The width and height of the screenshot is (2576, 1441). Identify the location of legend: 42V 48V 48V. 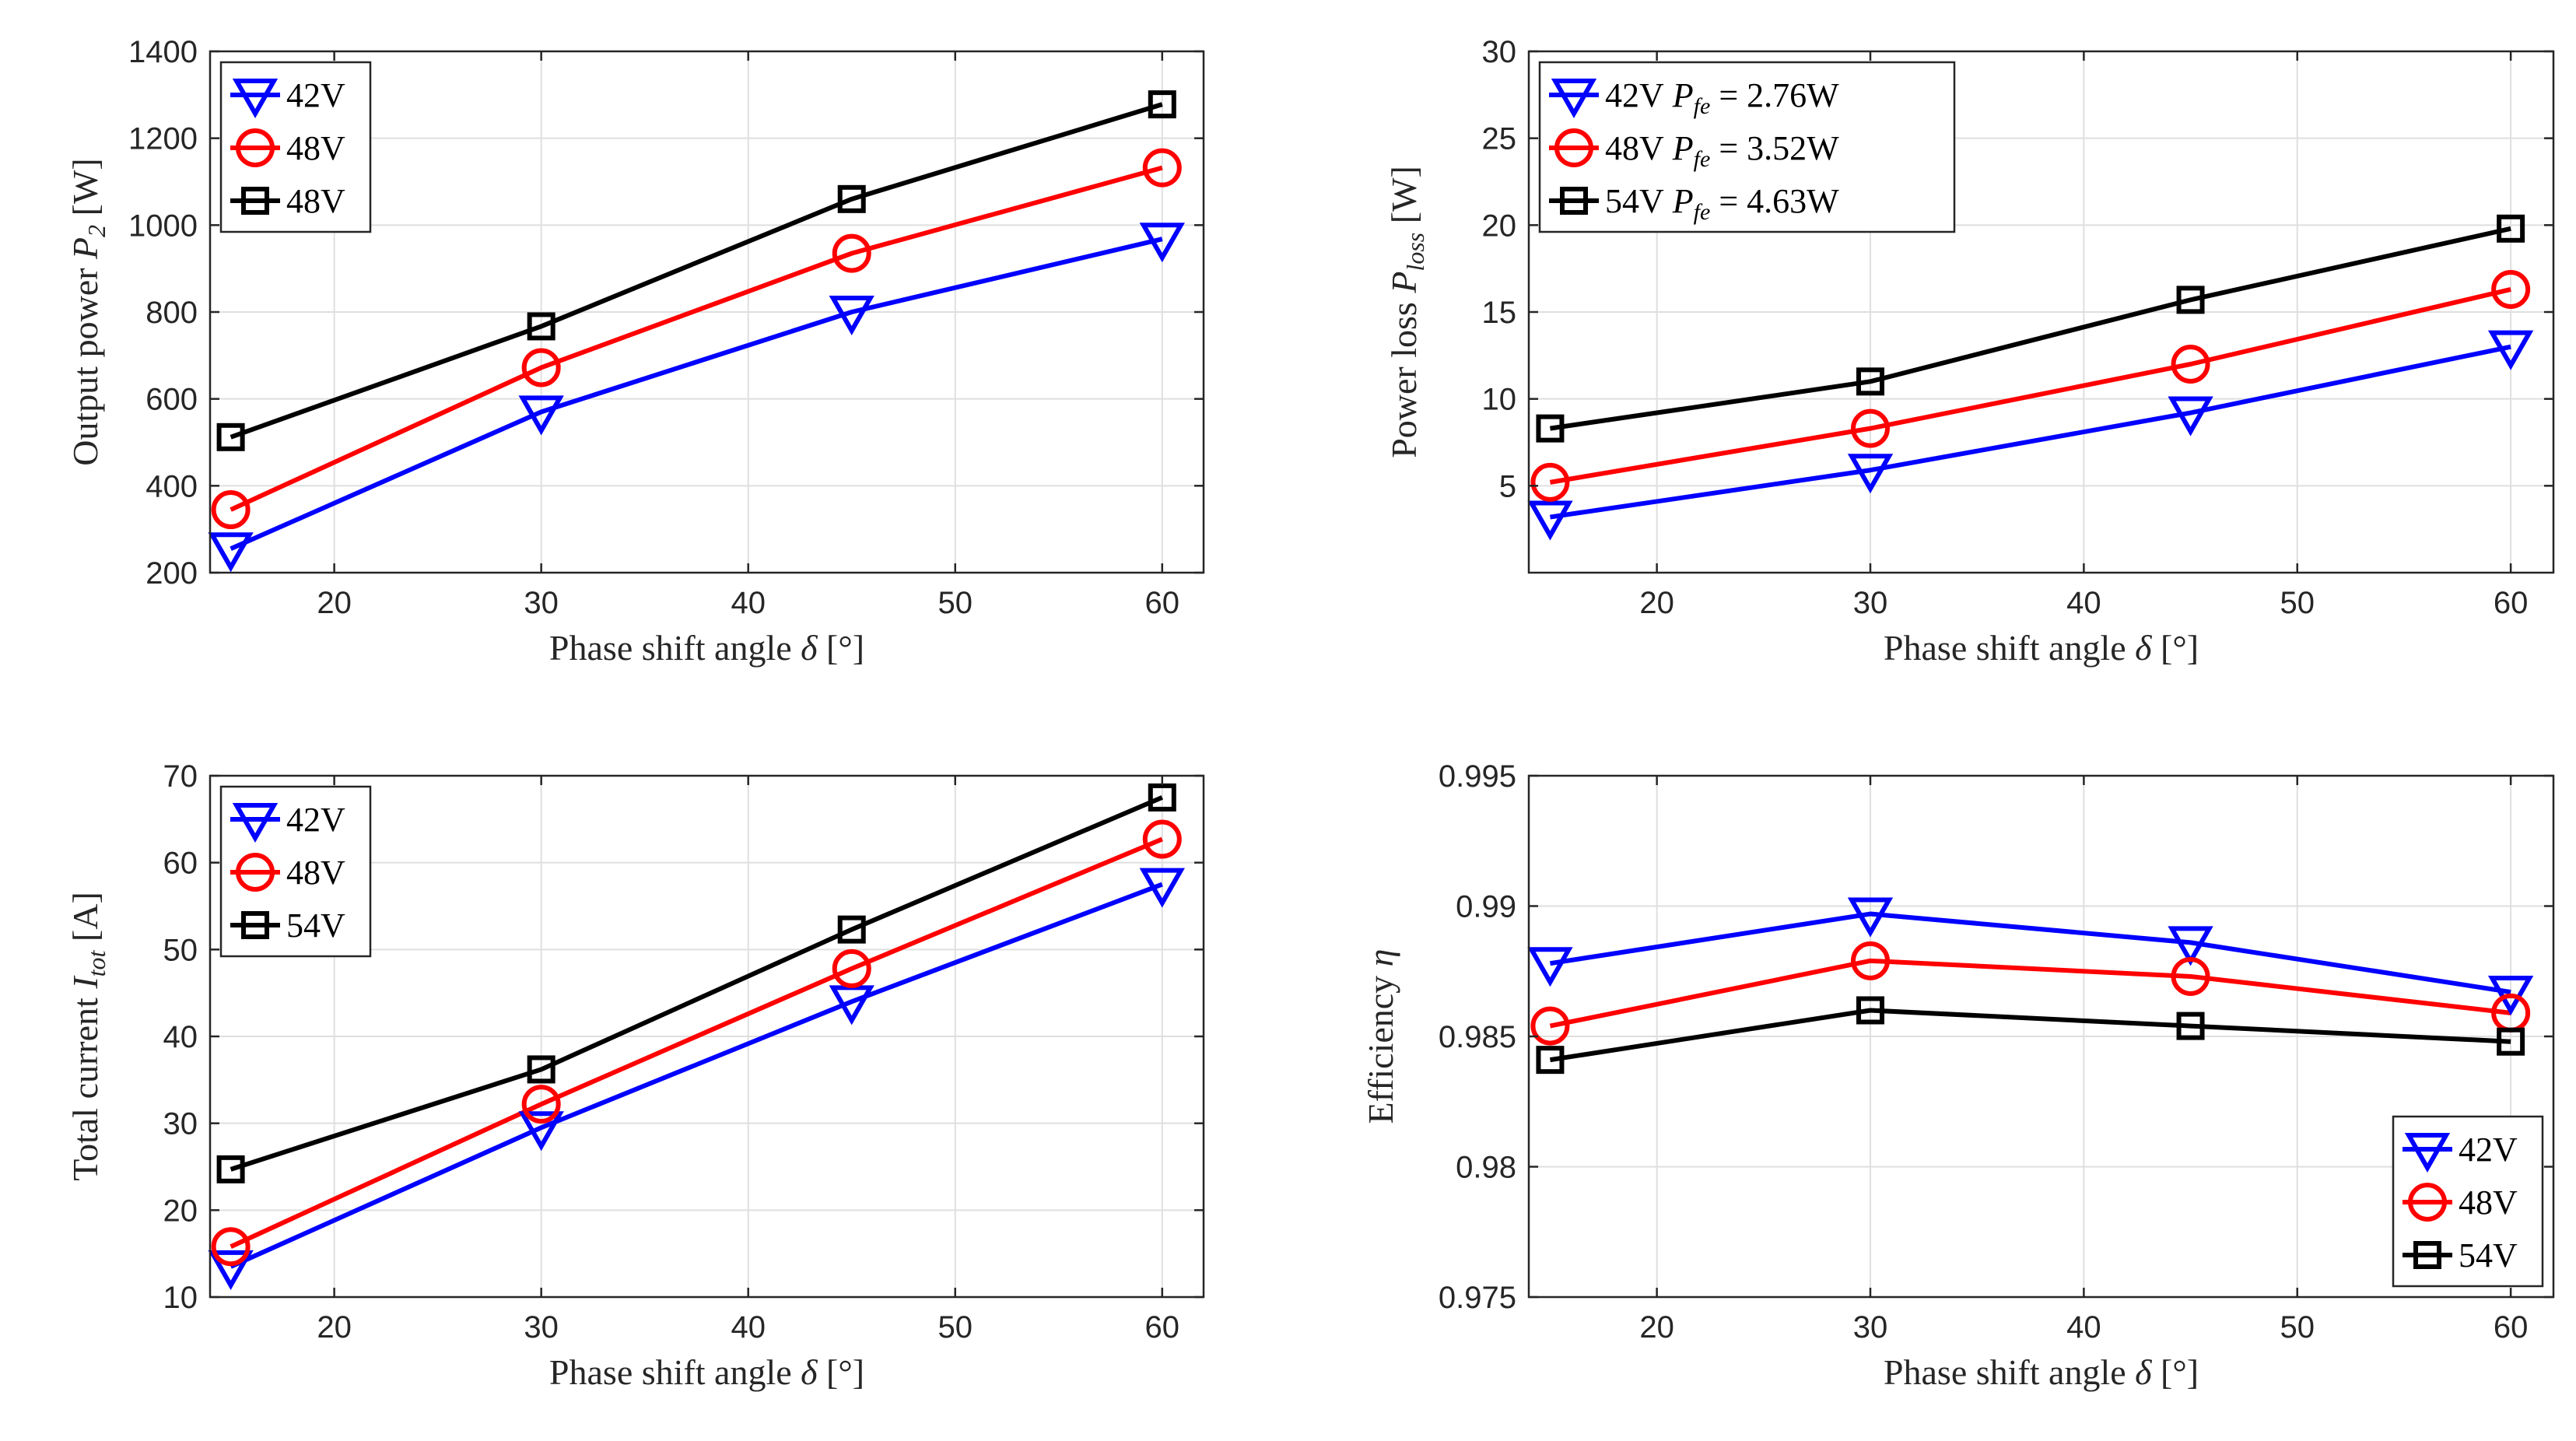
(295, 147).